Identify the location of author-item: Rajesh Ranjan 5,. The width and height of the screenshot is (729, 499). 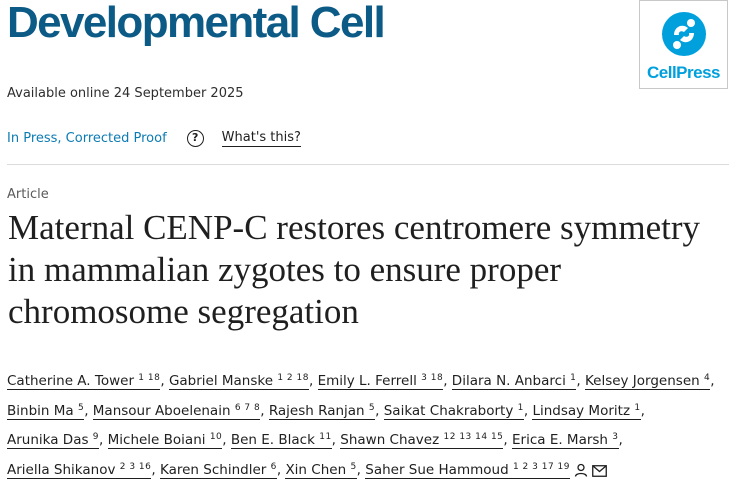
(324, 411).